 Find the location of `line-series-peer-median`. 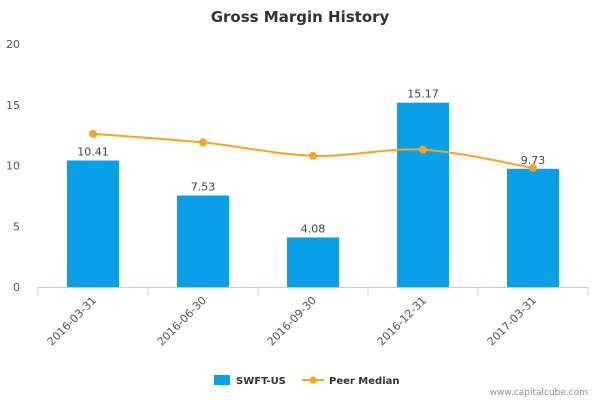

line-series-peer-median is located at coordinates (313, 150).